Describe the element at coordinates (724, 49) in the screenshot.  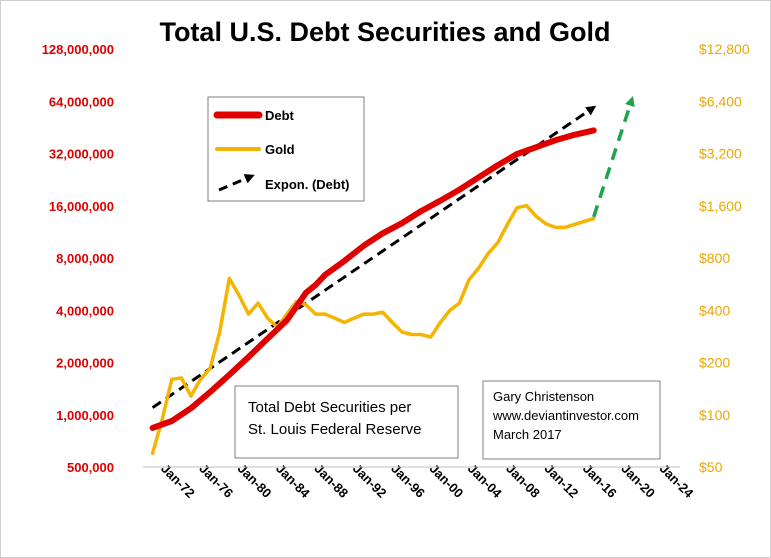
I see `right-tick-label: $12,800` at that location.